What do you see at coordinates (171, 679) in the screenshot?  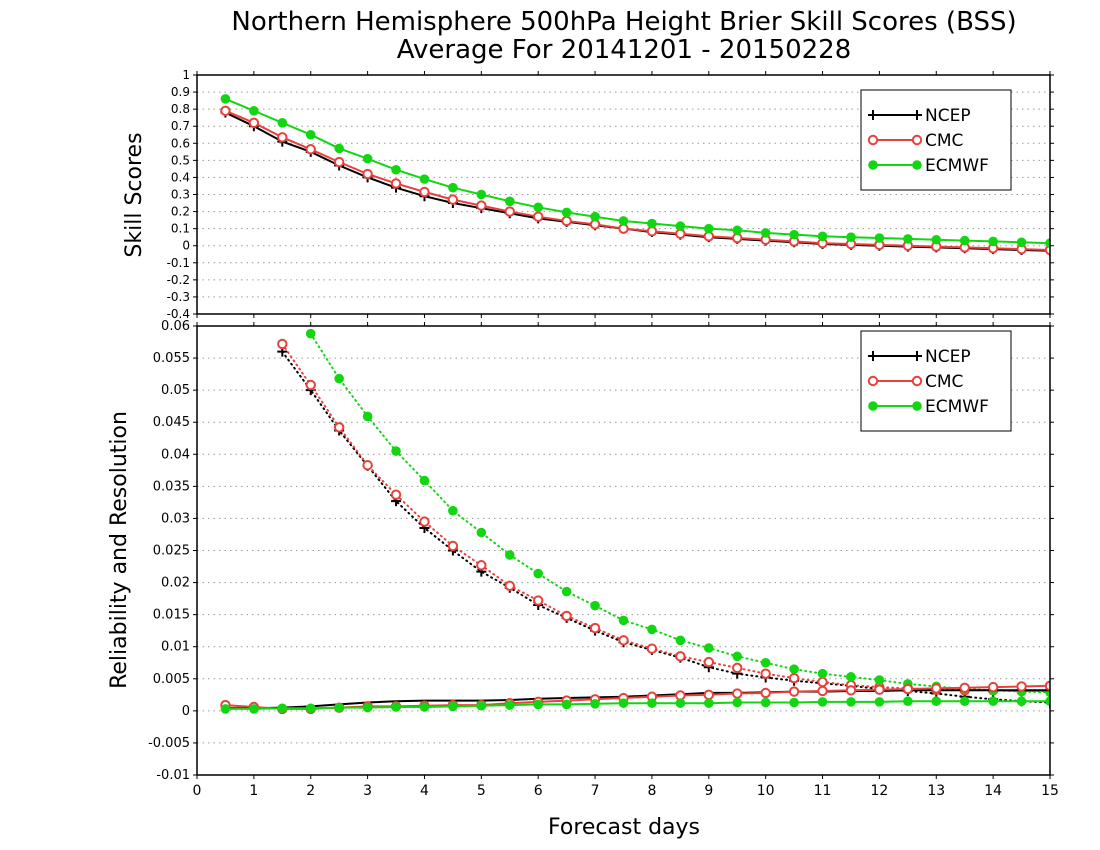 I see `rr-y-tick-label: 0.005` at bounding box center [171, 679].